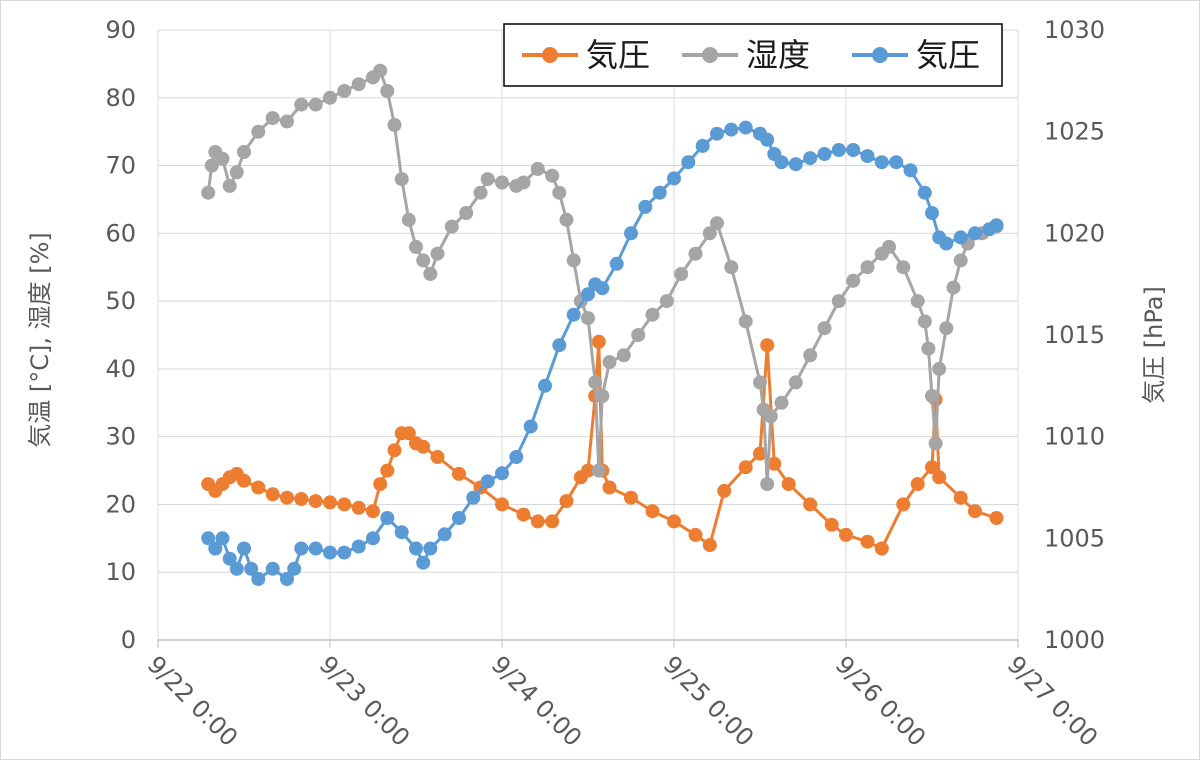 Image resolution: width=1200 pixels, height=764 pixels. I want to click on y-tick-label-left: 0, so click(128, 640).